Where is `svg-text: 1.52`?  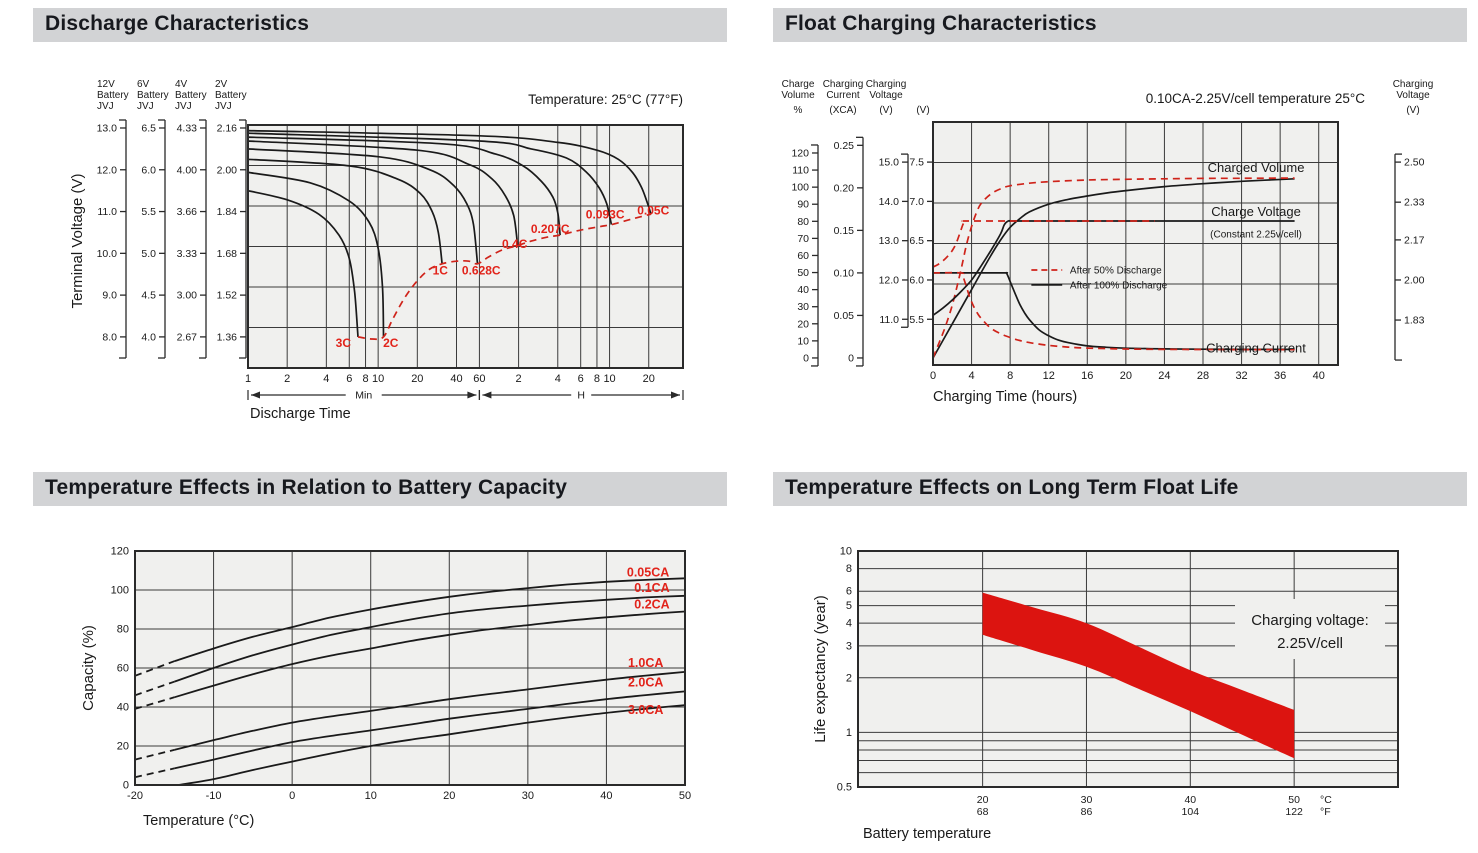
svg-text: 1.52 is located at coordinates (227, 296).